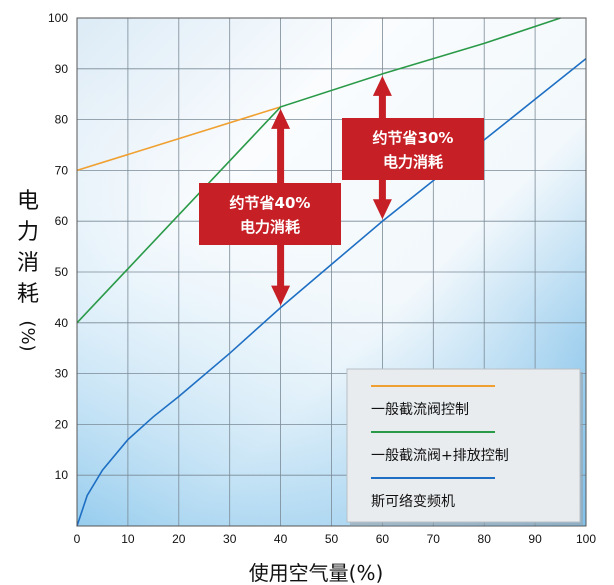 This screenshot has width=614, height=585. What do you see at coordinates (270, 214) in the screenshot?
I see `callout-box-saving40` at bounding box center [270, 214].